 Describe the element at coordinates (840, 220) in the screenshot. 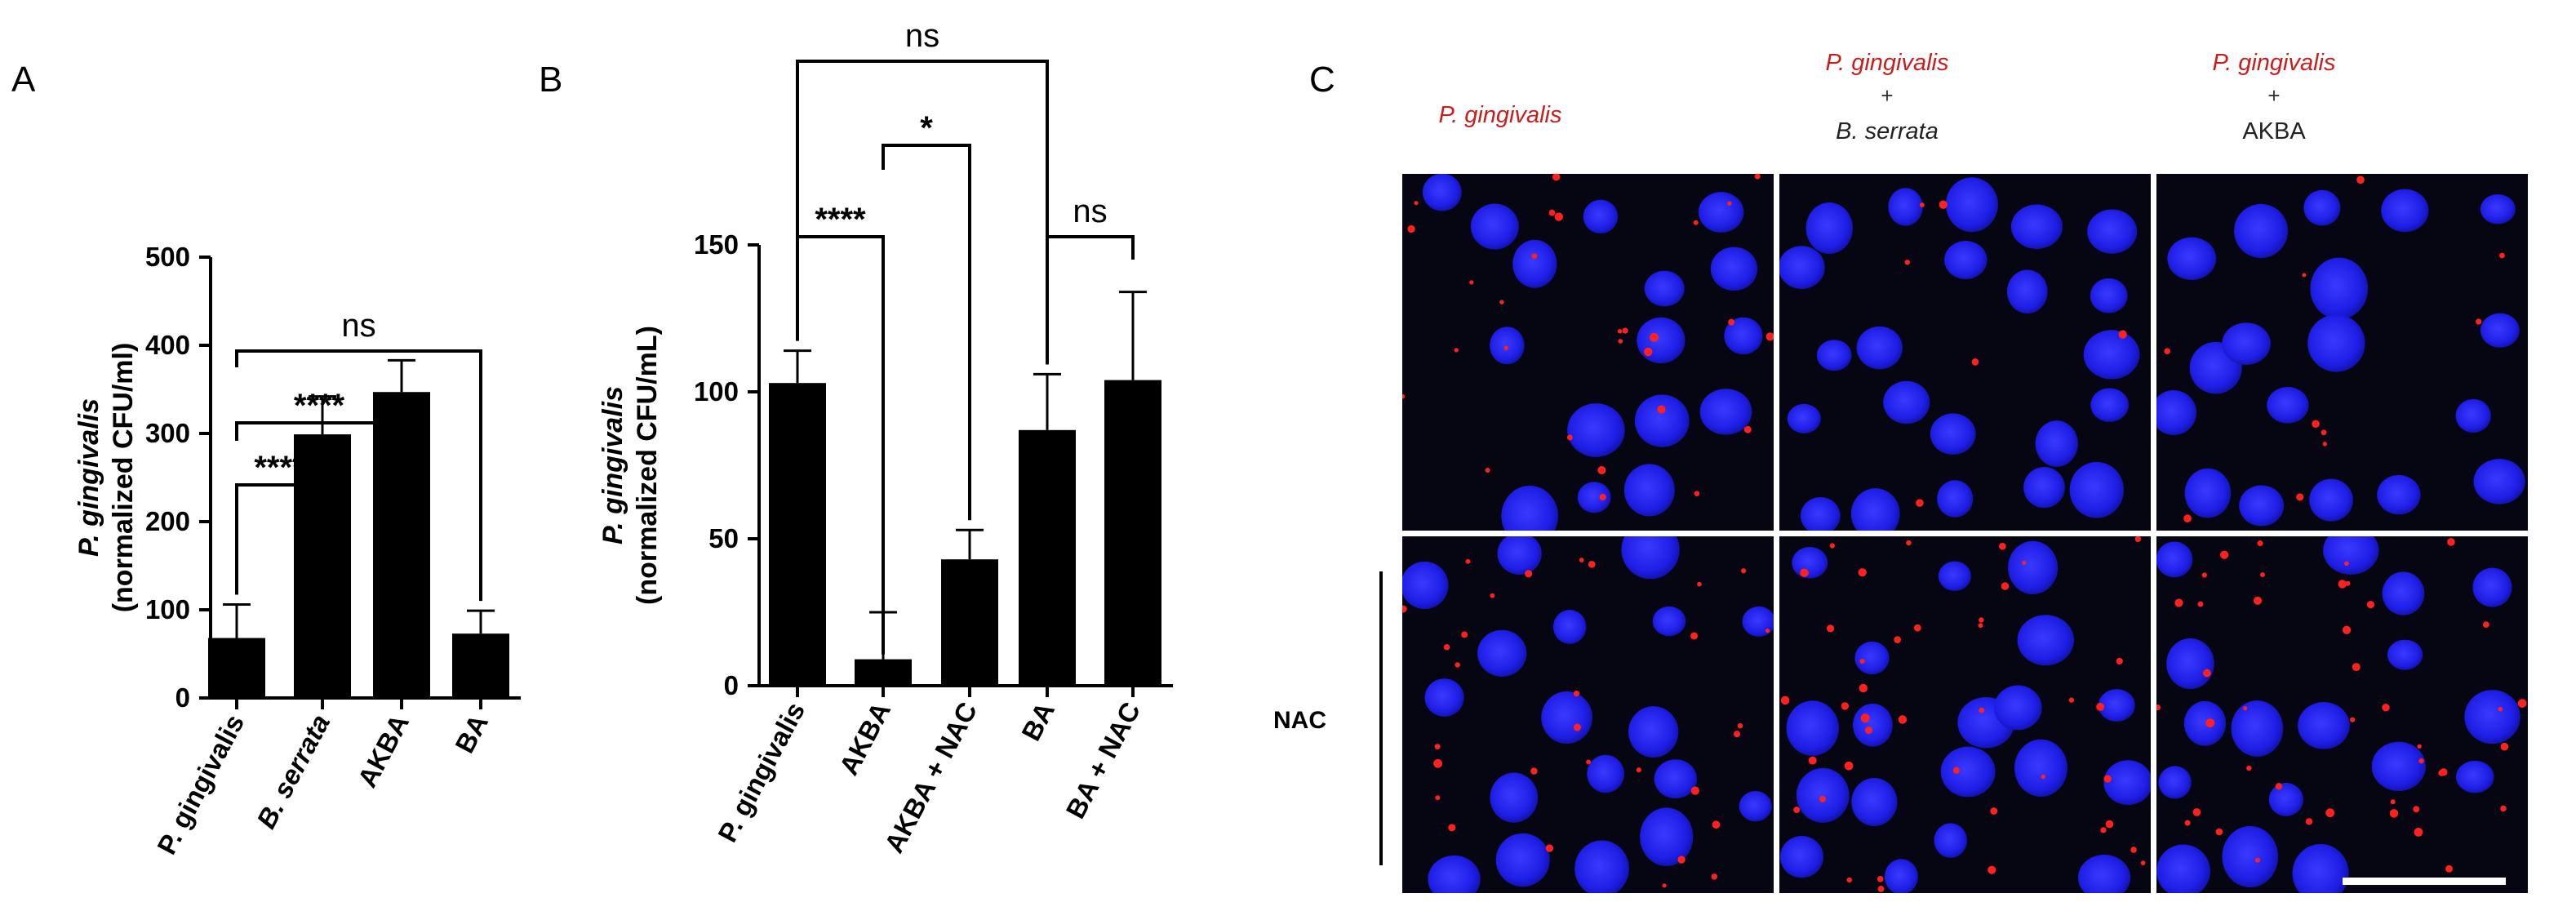

I see `significance-label-b: ****` at that location.